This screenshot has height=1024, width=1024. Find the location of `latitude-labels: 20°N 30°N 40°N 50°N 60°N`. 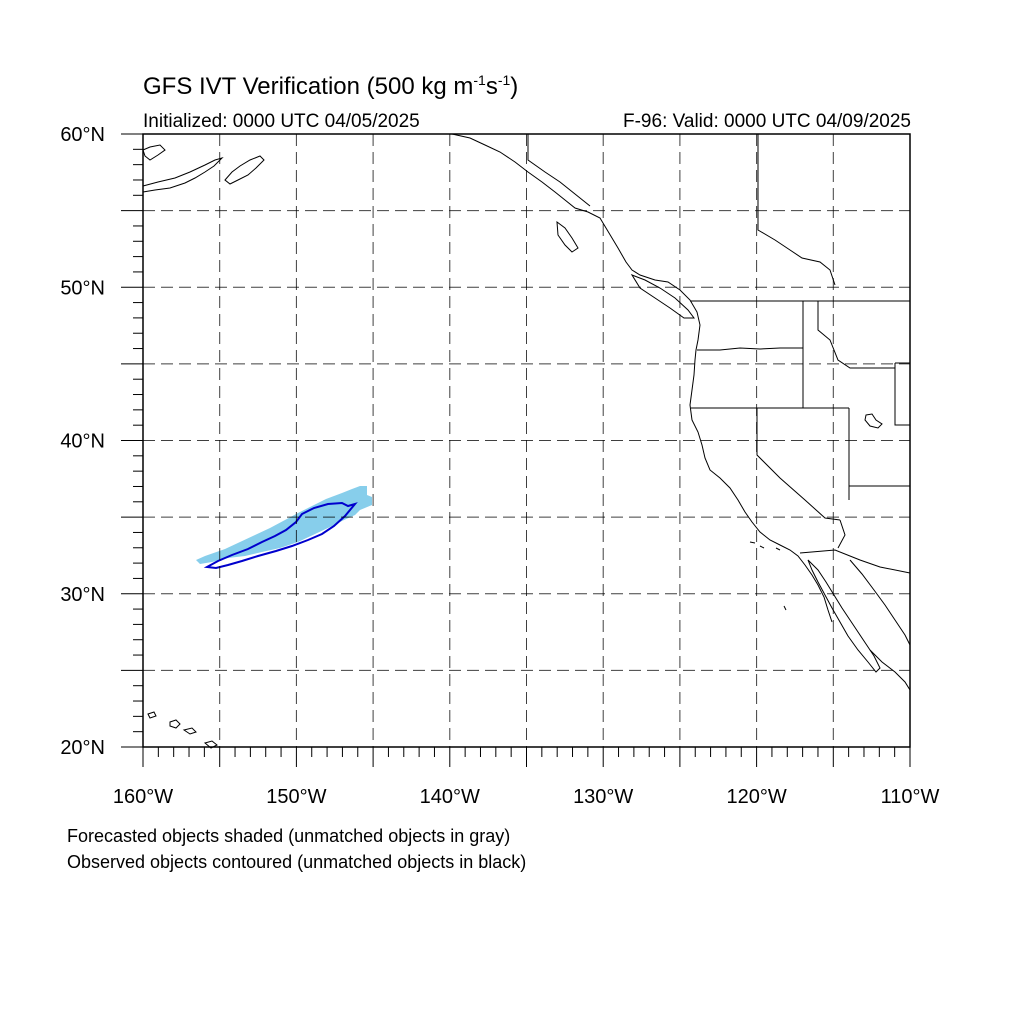

latitude-labels: 20°N 30°N 40°N 50°N 60°N is located at coordinates (82, 441).